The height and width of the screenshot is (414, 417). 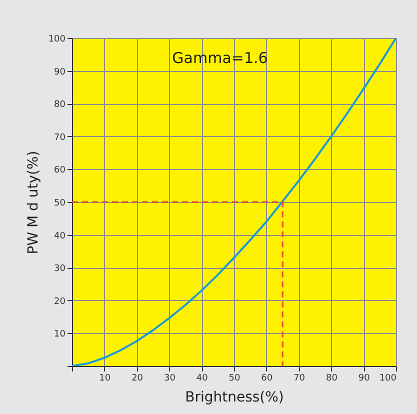 I want to click on x-tick-label: 90, so click(x=364, y=379).